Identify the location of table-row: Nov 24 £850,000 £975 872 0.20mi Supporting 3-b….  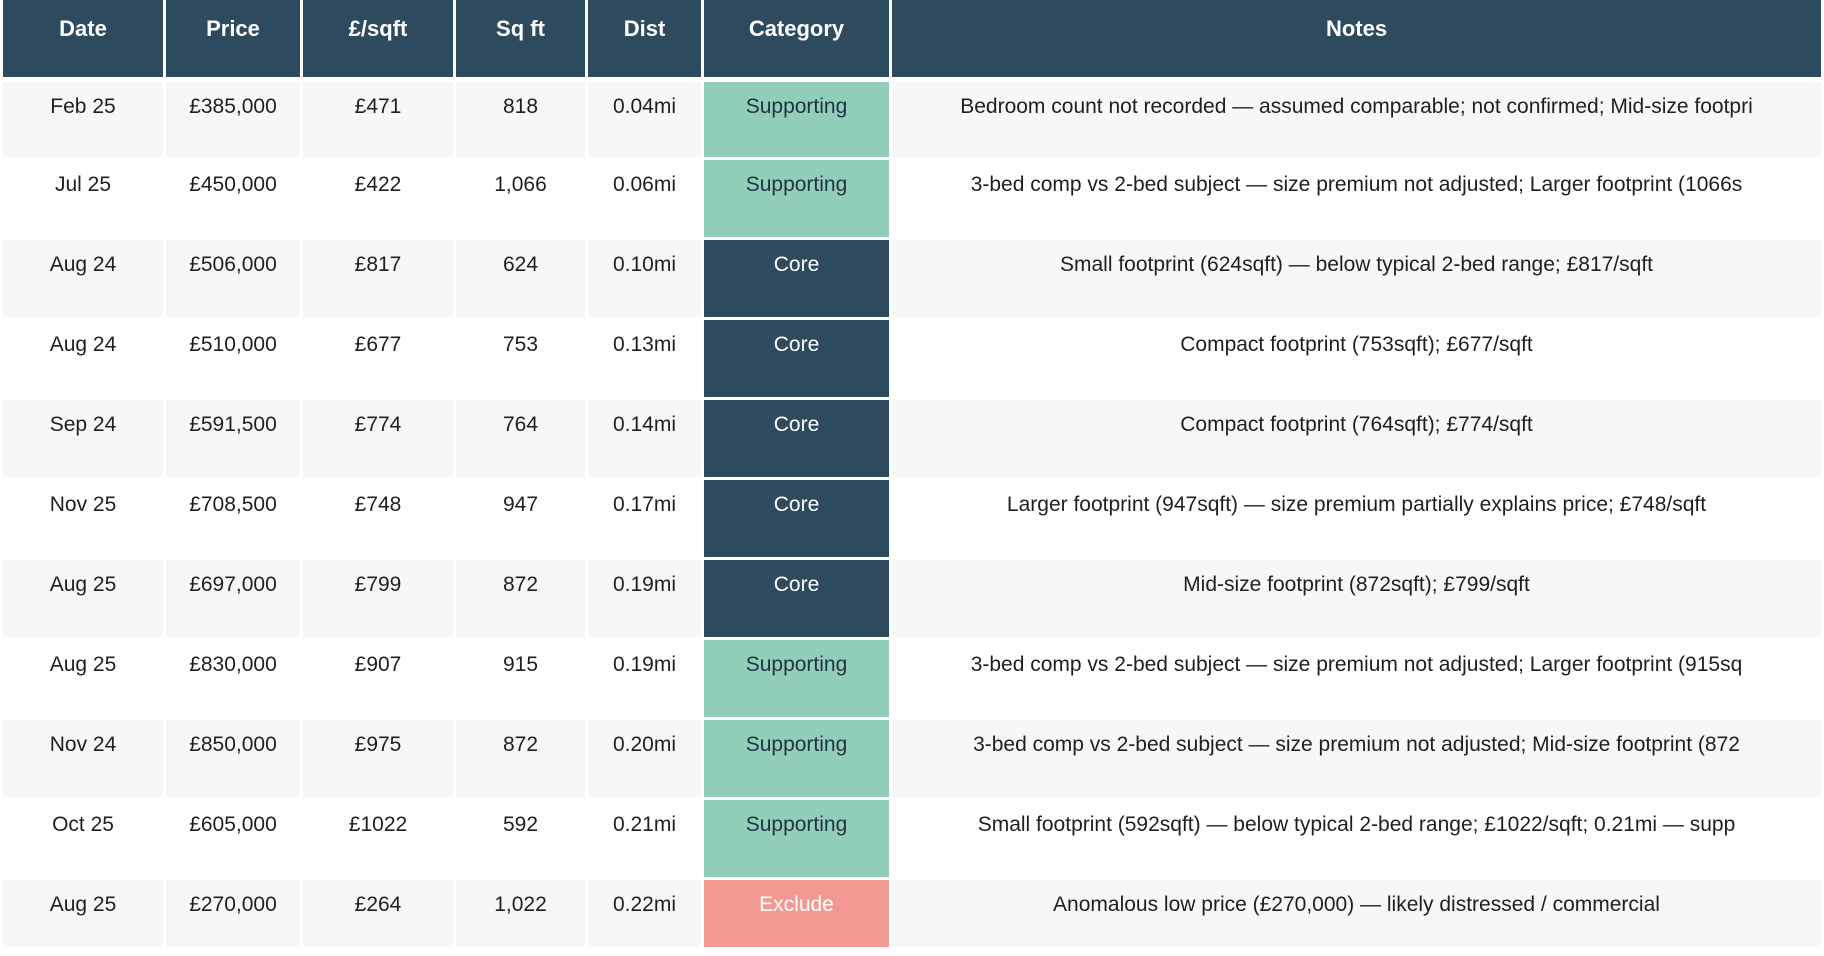
(912, 757).